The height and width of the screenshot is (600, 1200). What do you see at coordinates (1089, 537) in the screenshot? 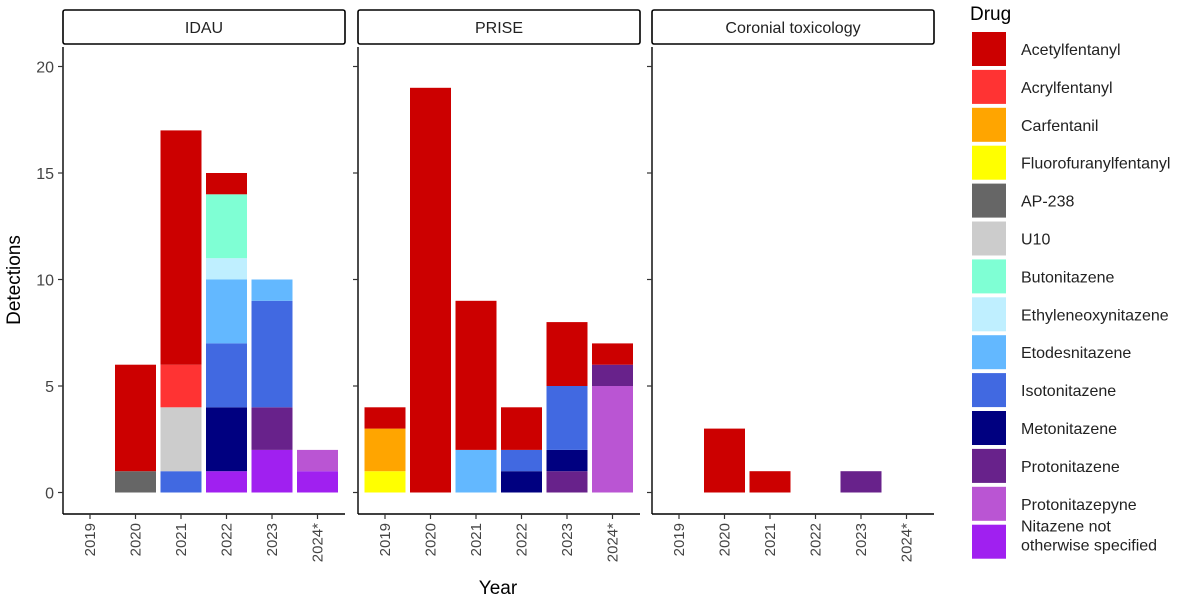
I see `legend-label: Nitazene not otherwise specified` at bounding box center [1089, 537].